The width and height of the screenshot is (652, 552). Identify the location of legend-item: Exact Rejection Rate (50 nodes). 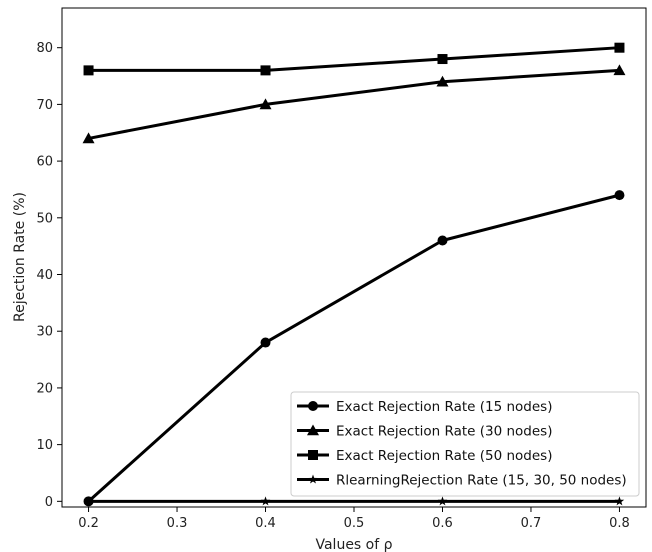
(424, 456).